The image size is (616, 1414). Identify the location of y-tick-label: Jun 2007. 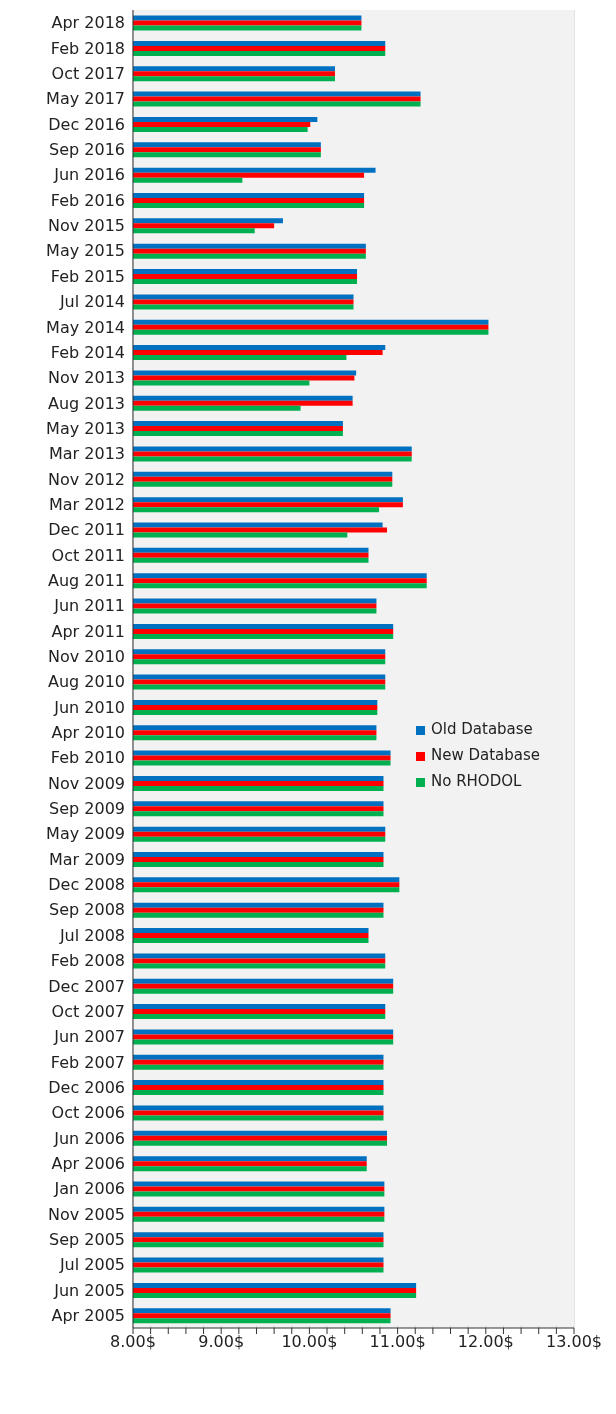
(89, 1037).